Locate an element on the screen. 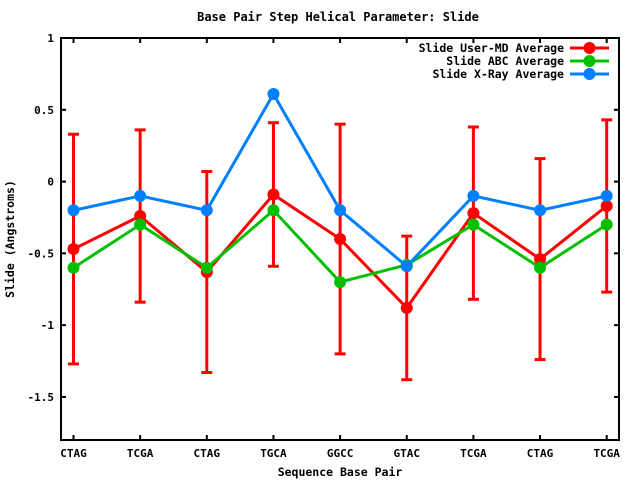 This screenshot has width=640, height=480. legend-entry: Slide X-Ray Average is located at coordinates (520, 74).